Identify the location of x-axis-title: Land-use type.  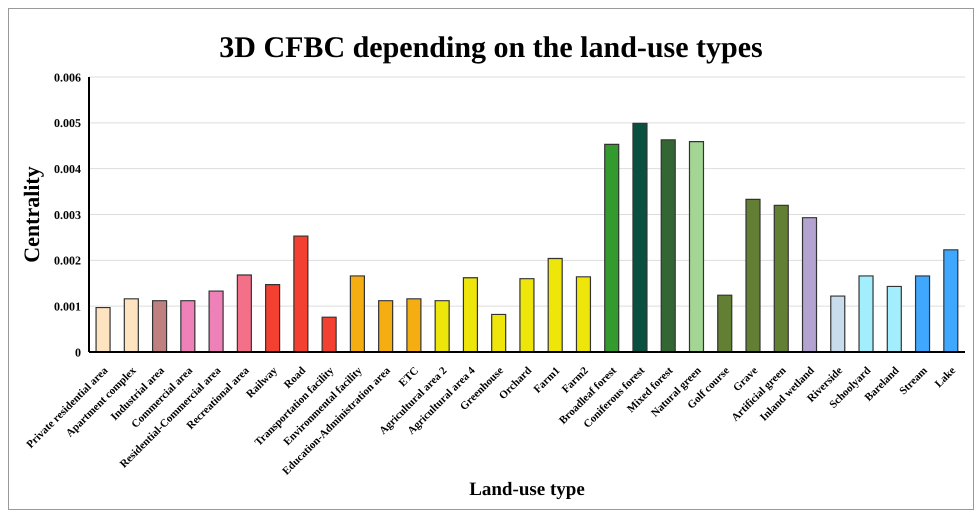
(527, 489).